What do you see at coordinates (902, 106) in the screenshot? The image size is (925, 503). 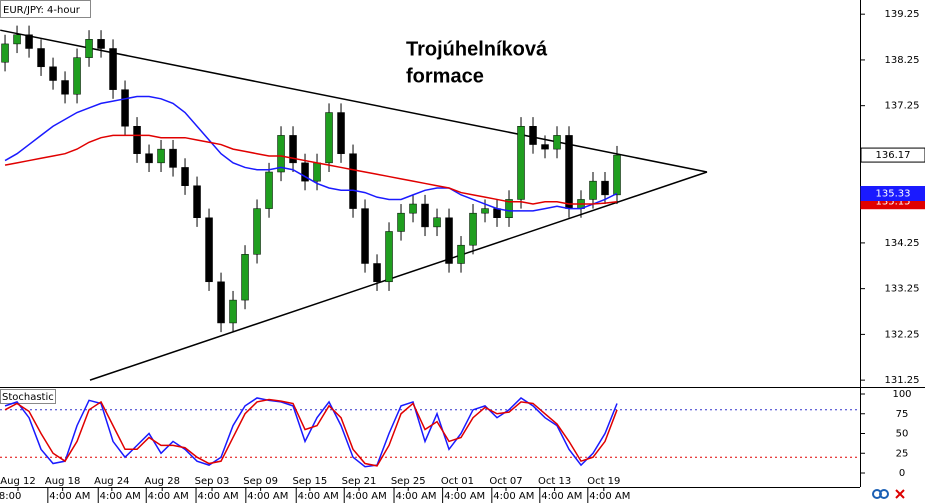 I see `y-tick-label: 137.25` at bounding box center [902, 106].